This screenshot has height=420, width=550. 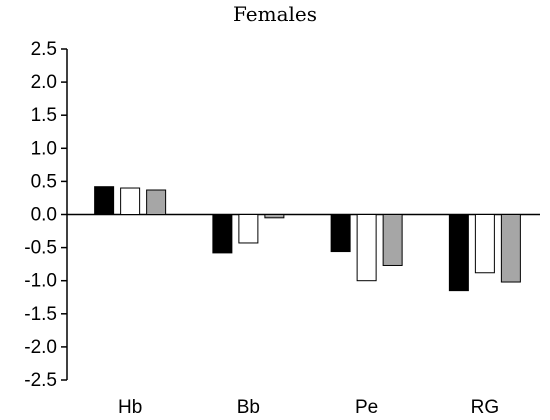 I want to click on bar-hb-s2, so click(x=130, y=201).